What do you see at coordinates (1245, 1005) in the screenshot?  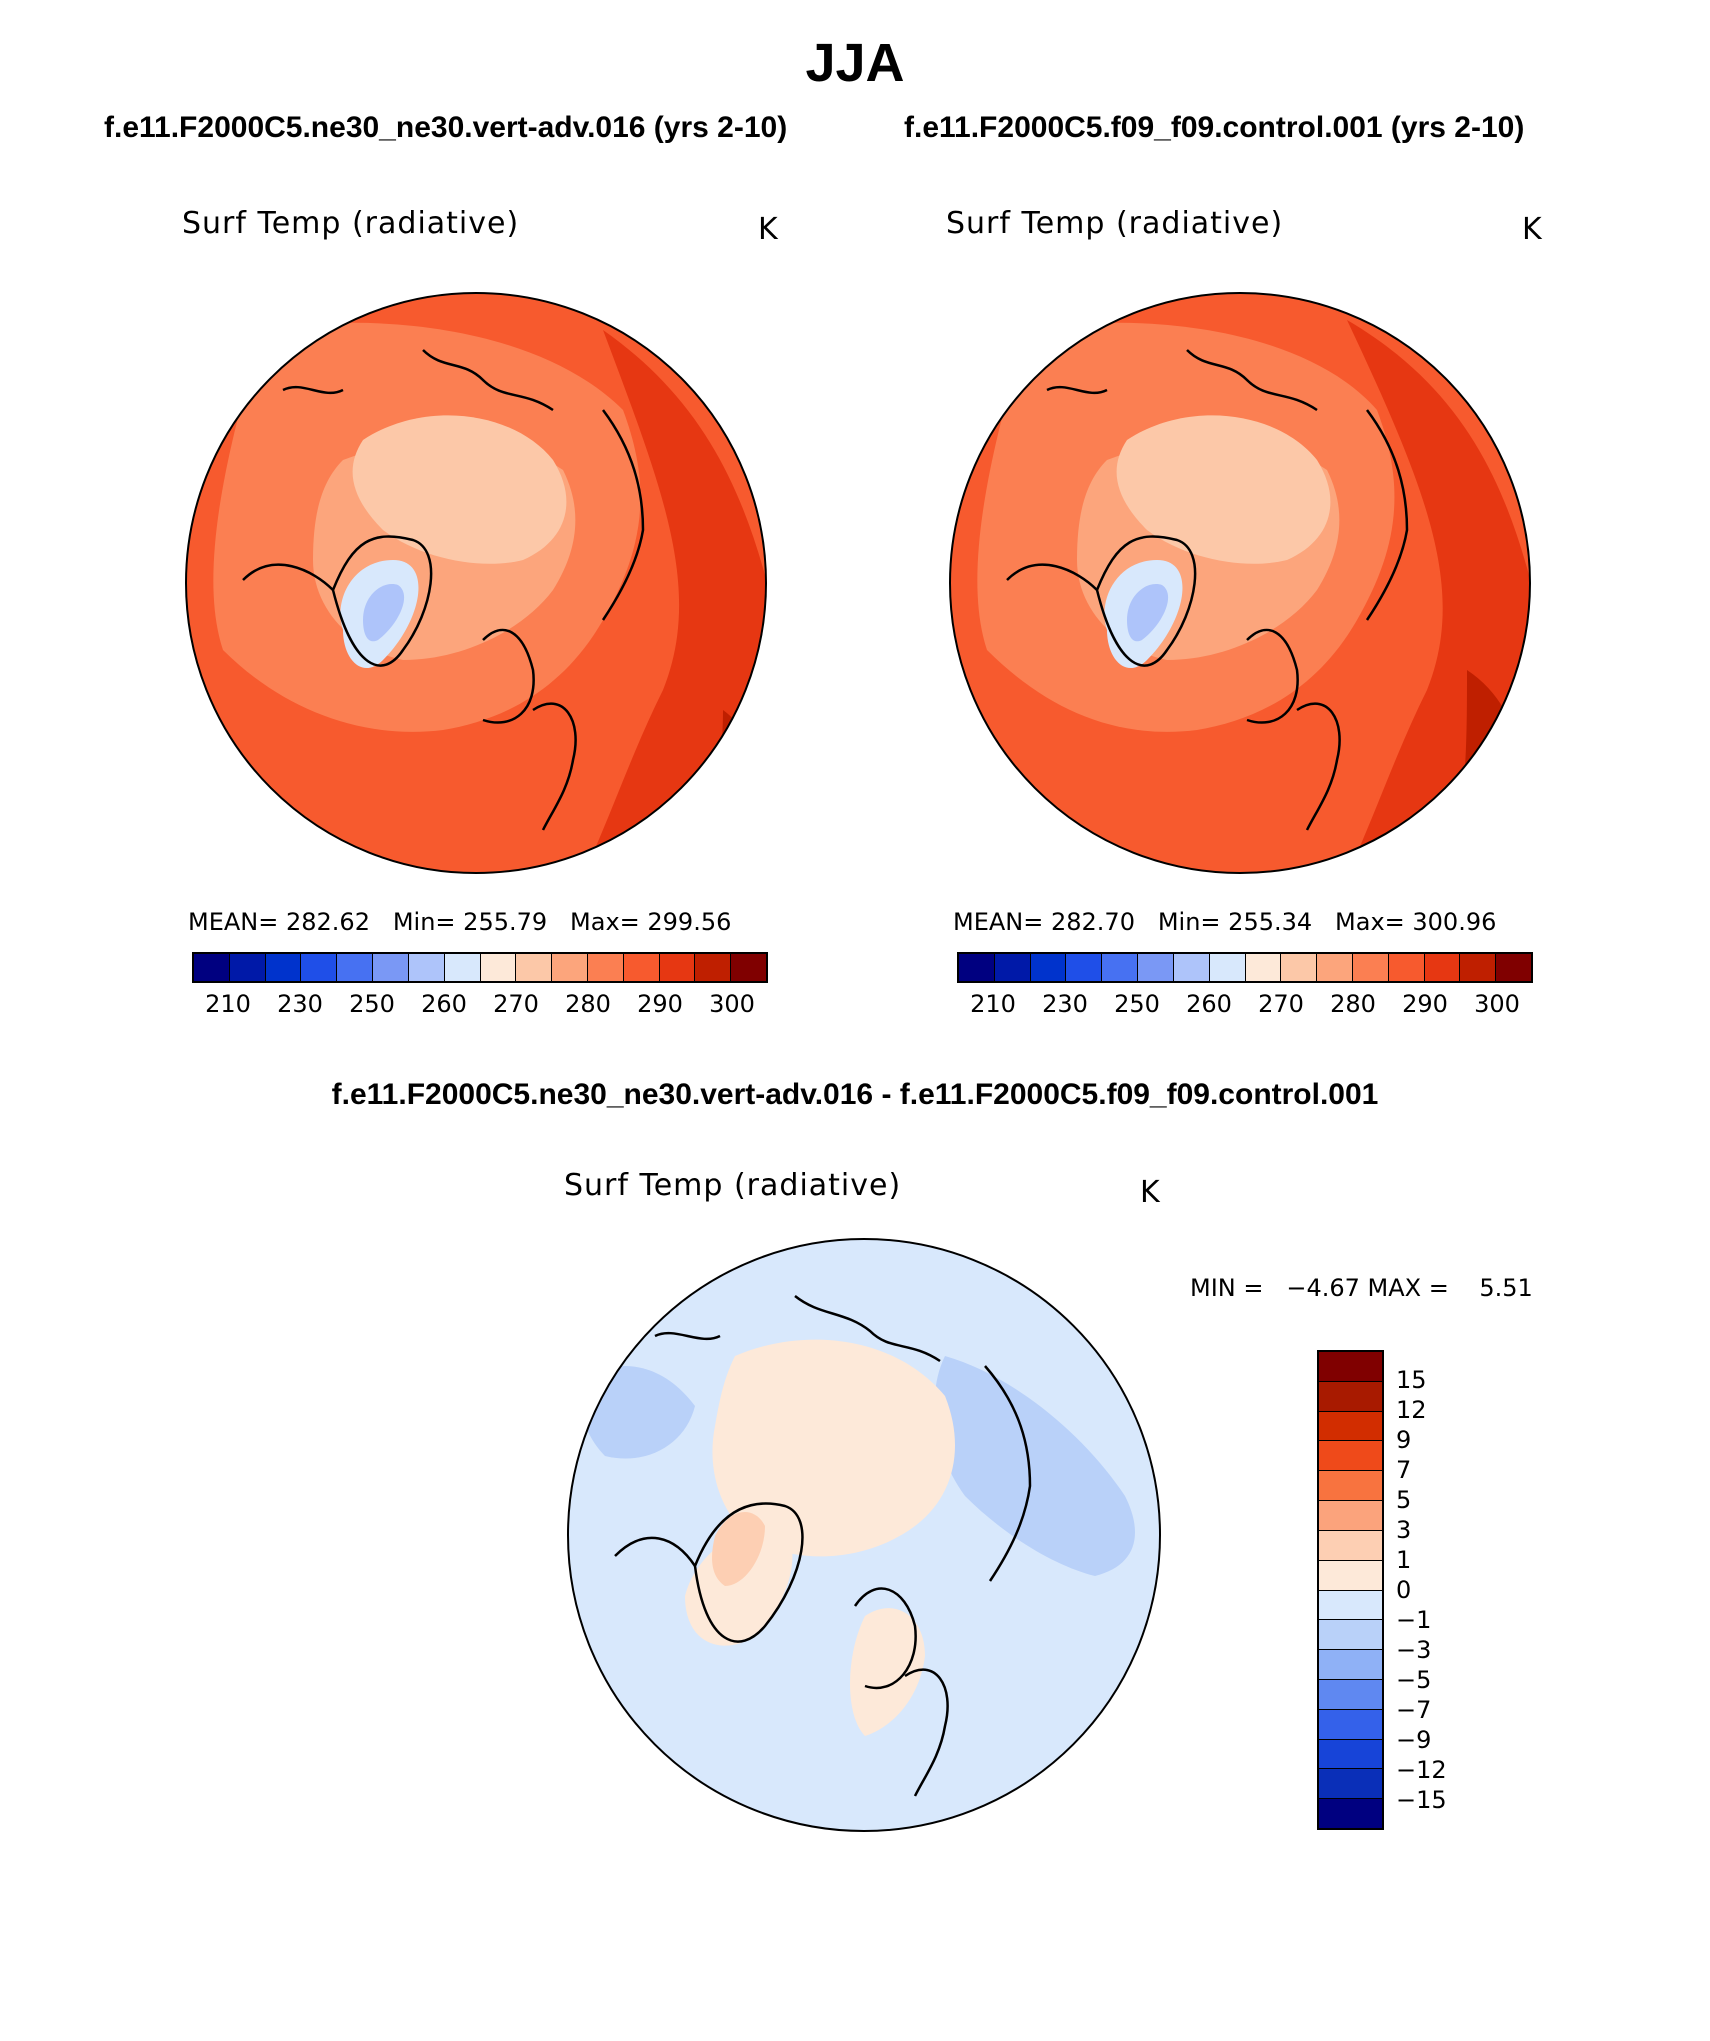 I see `right-colorbar-labels: 210 230 250 260 270 280 290 300` at bounding box center [1245, 1005].